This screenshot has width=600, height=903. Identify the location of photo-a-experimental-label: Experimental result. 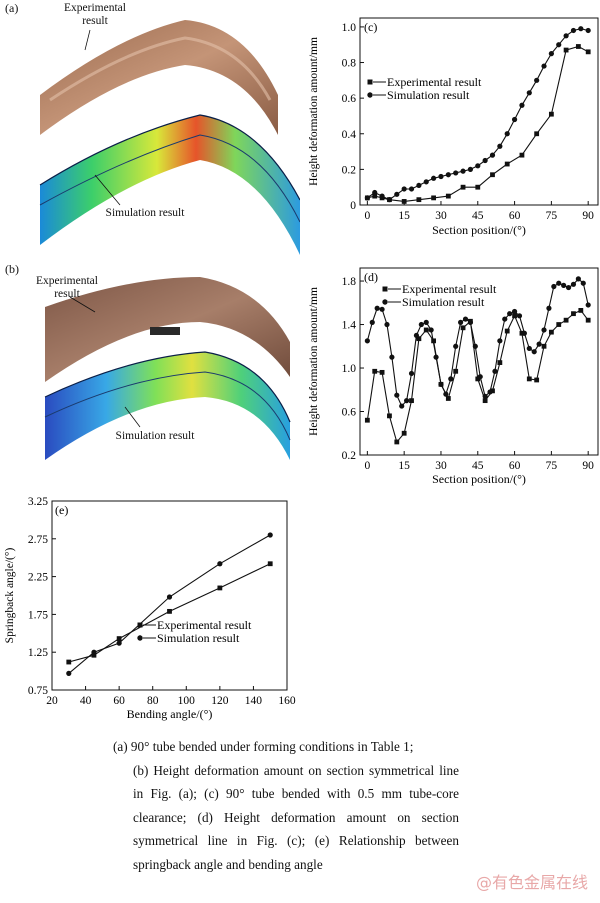
(95, 14).